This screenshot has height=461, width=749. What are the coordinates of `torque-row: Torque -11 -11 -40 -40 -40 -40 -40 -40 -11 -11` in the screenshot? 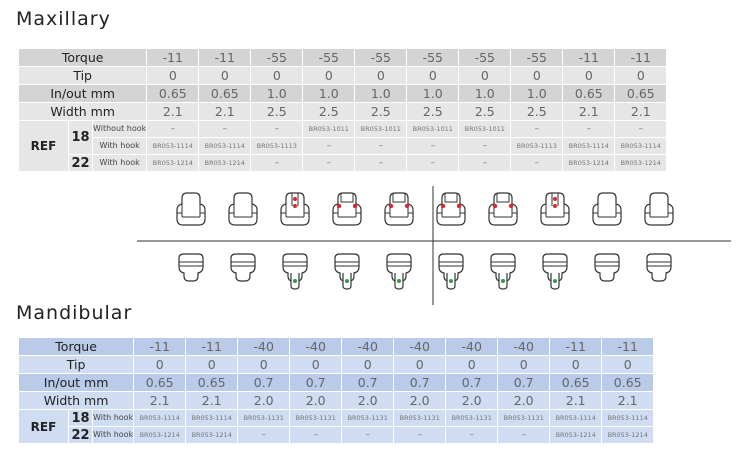 It's located at (336, 346).